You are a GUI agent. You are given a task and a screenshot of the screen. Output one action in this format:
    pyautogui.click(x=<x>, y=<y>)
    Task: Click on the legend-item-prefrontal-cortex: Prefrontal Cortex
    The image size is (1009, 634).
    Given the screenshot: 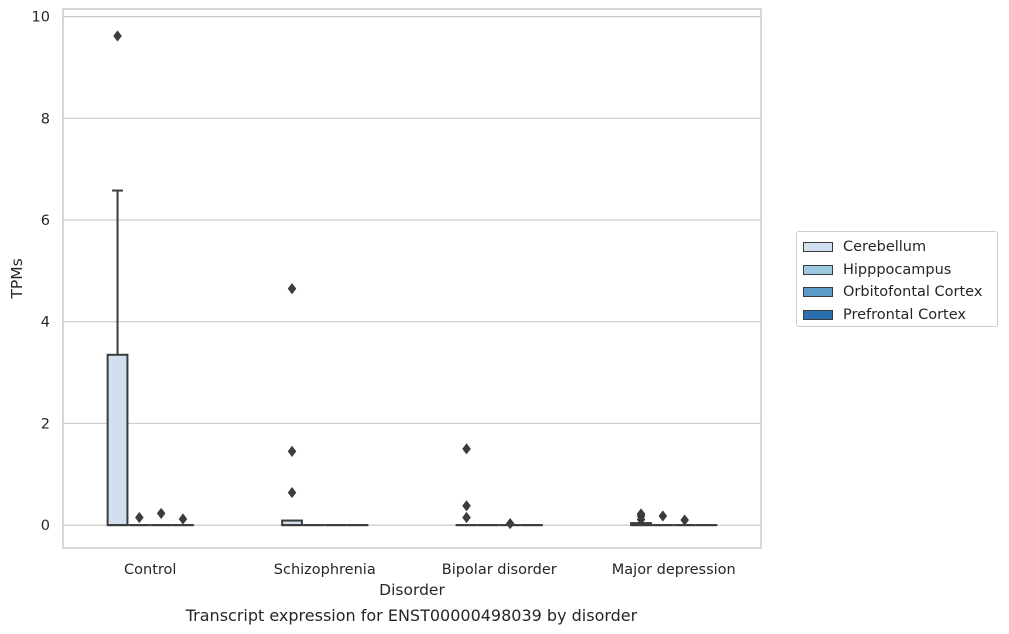 What is the action you would take?
    pyautogui.click(x=900, y=315)
    